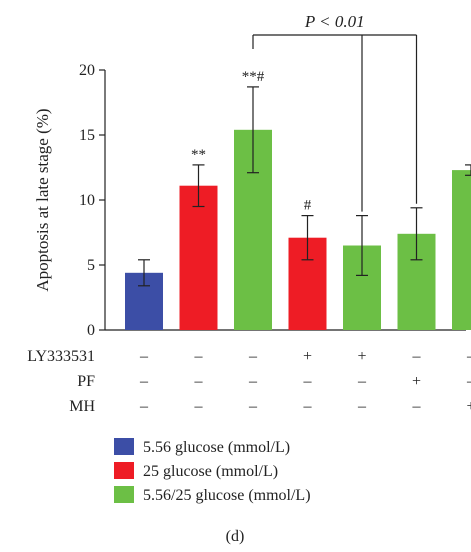 The width and height of the screenshot is (471, 552). I want to click on legend-label: 25 glucose (mmol/L), so click(210, 471).